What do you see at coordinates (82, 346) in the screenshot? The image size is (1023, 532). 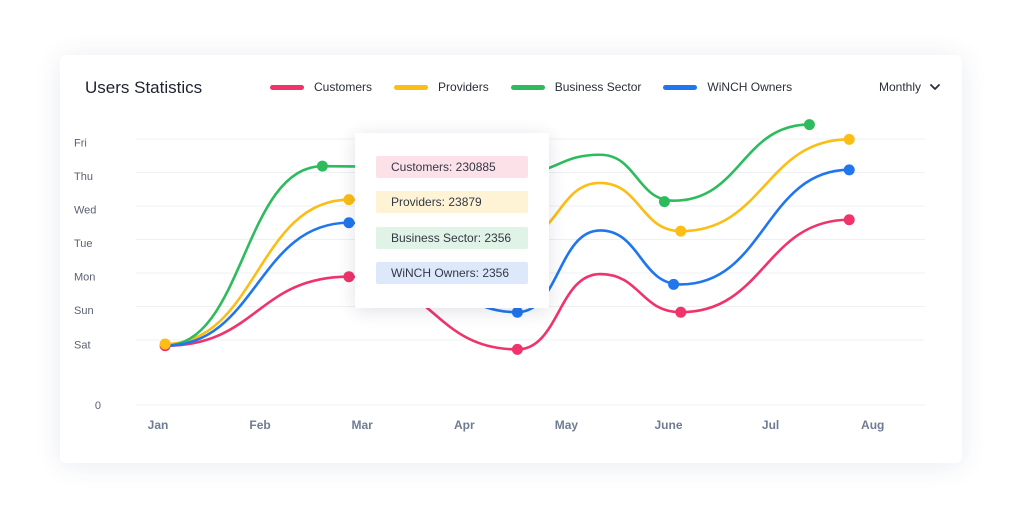 I see `y-tick-label: Sat` at bounding box center [82, 346].